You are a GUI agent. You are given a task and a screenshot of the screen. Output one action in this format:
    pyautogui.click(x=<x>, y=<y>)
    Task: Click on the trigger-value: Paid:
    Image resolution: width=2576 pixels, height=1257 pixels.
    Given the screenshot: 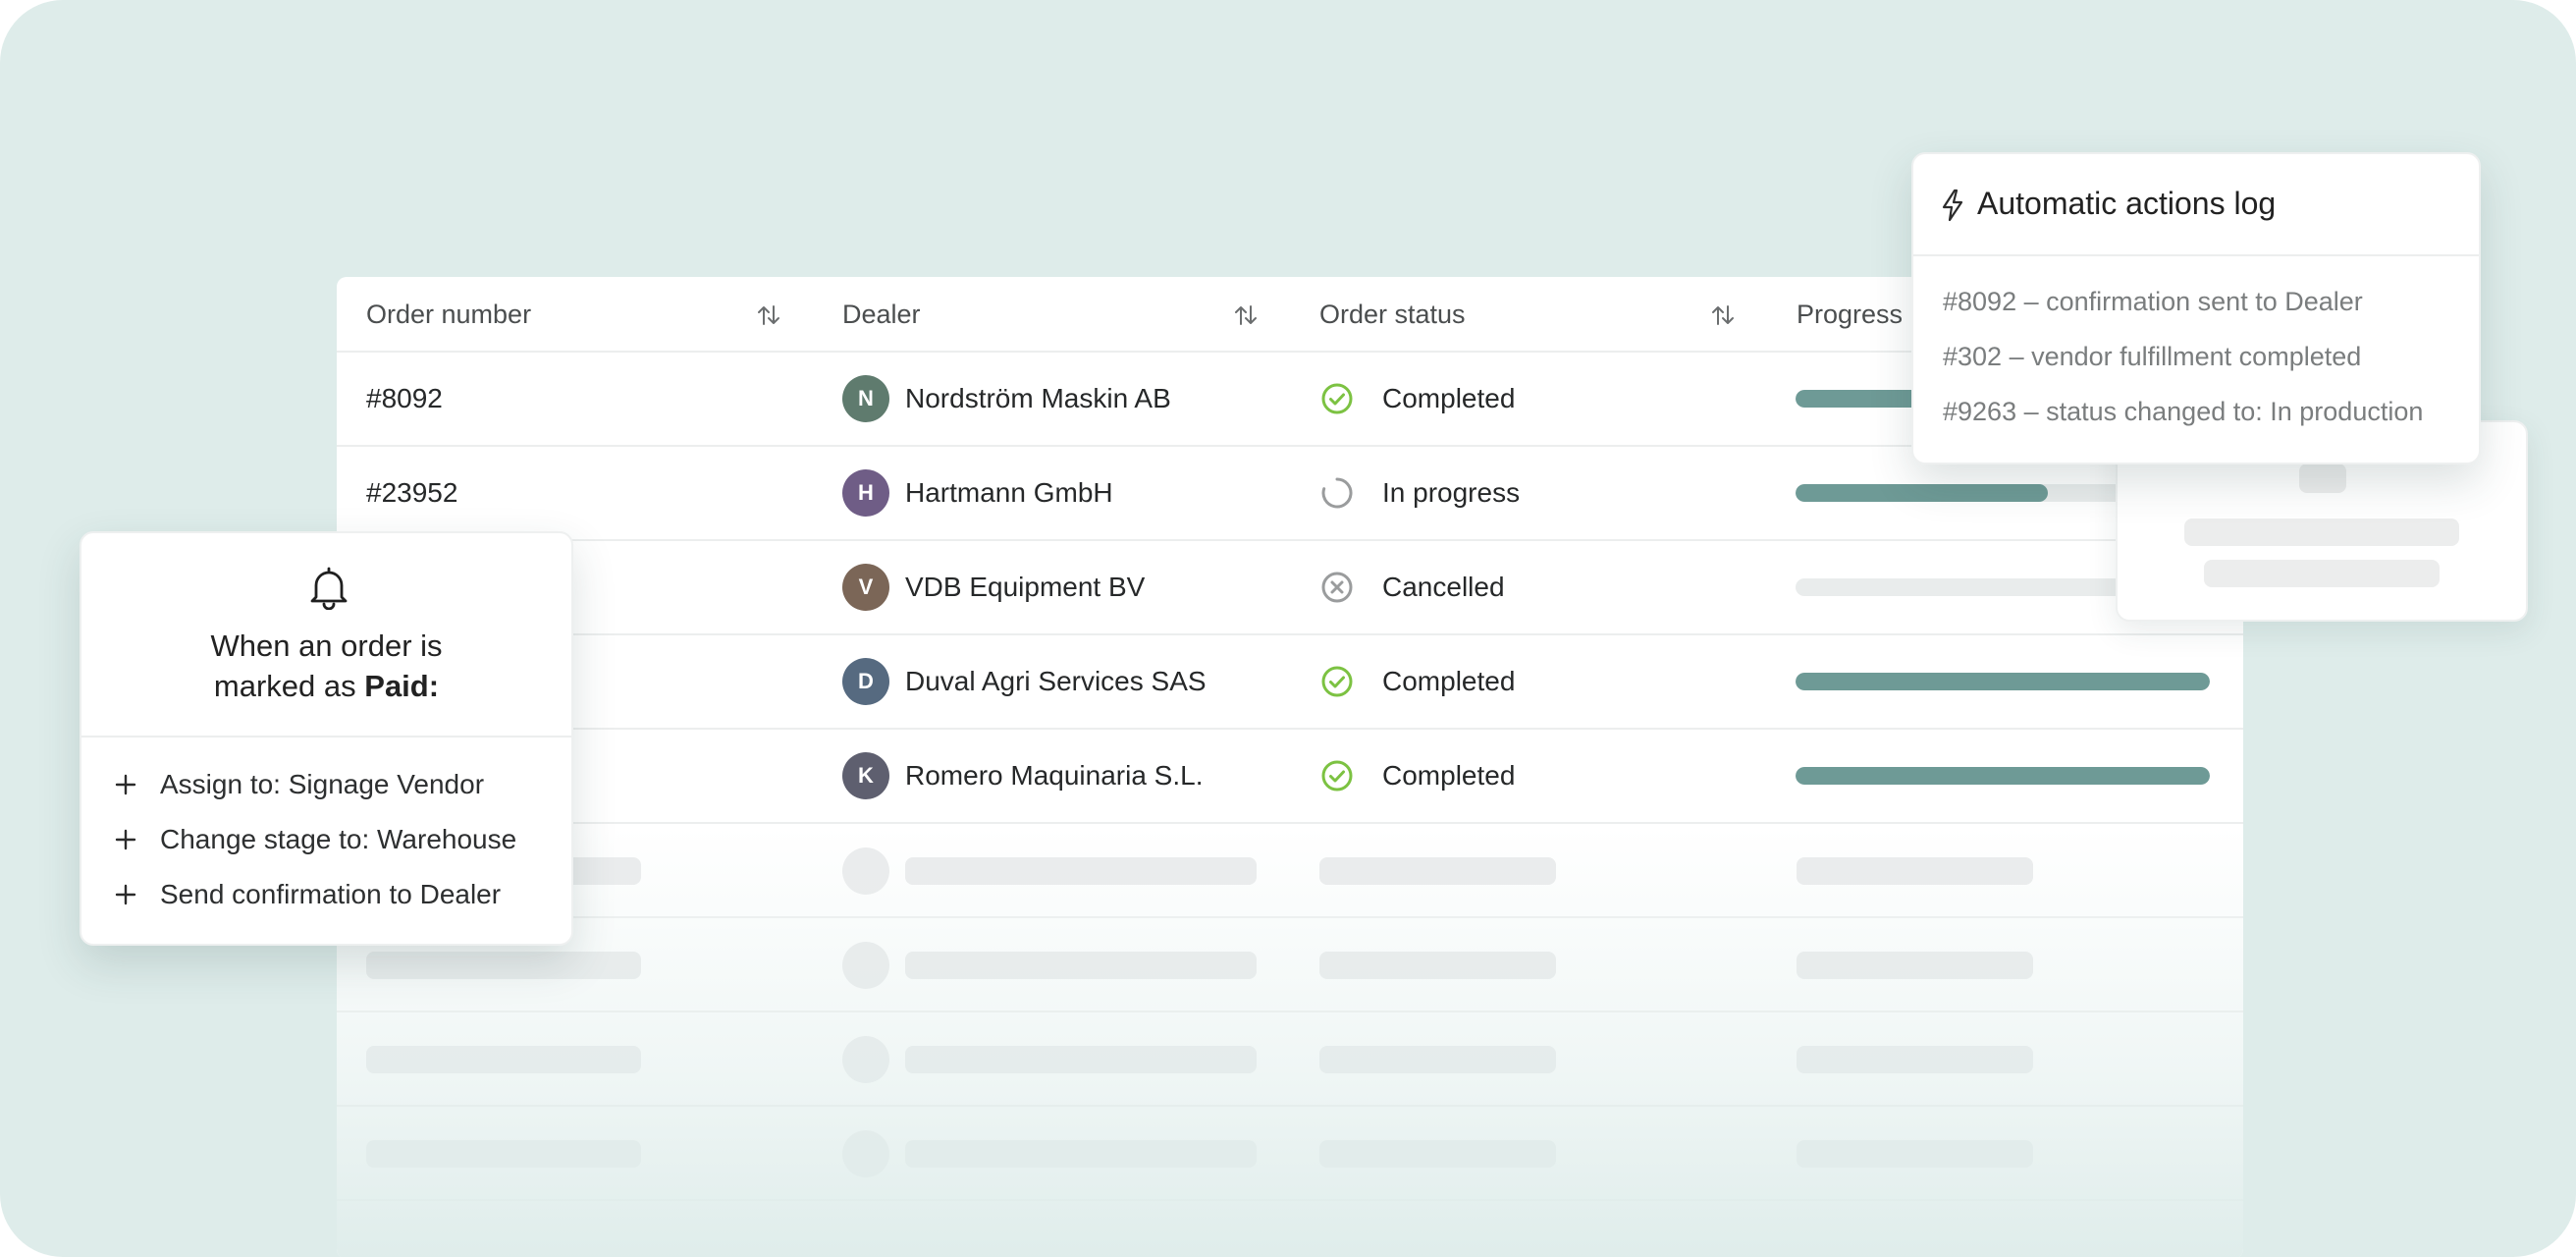 What is the action you would take?
    pyautogui.click(x=402, y=686)
    